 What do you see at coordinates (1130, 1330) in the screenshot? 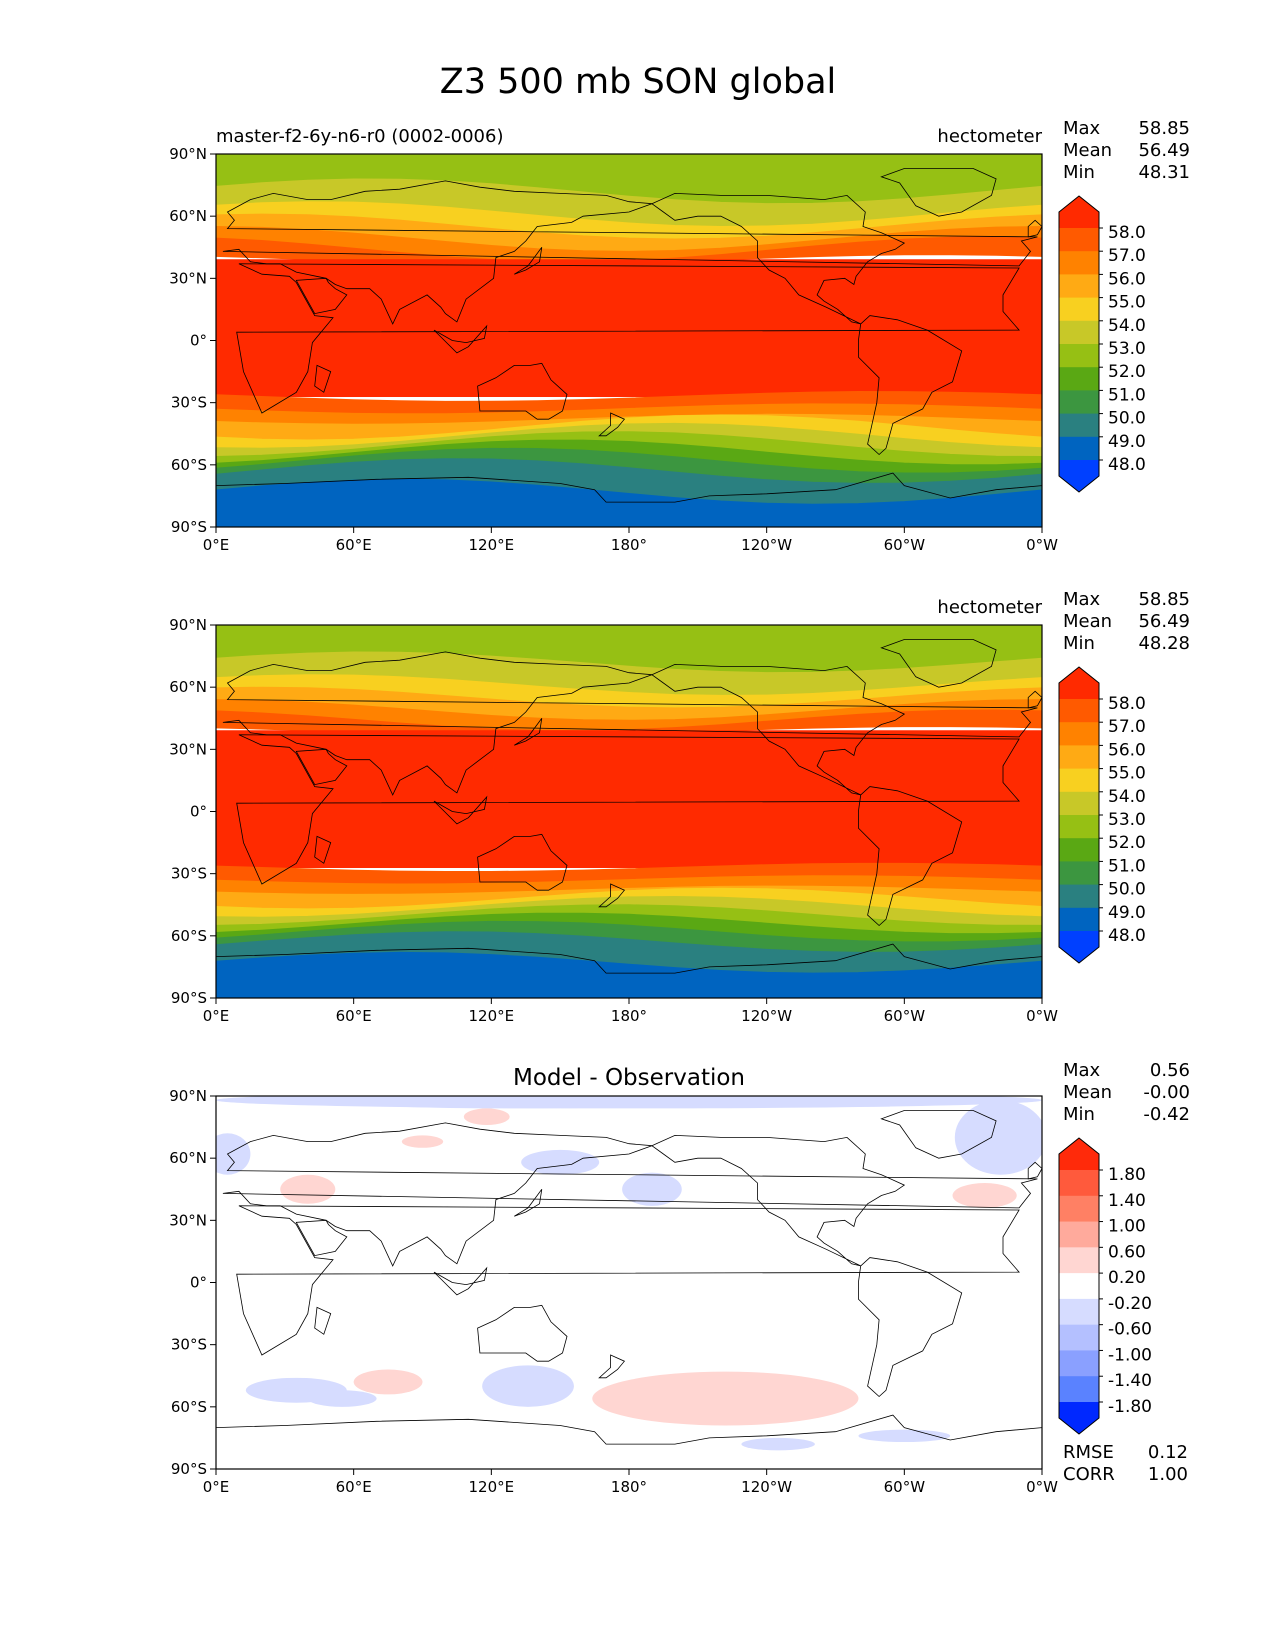
I see `colorbar-label: -0.60` at bounding box center [1130, 1330].